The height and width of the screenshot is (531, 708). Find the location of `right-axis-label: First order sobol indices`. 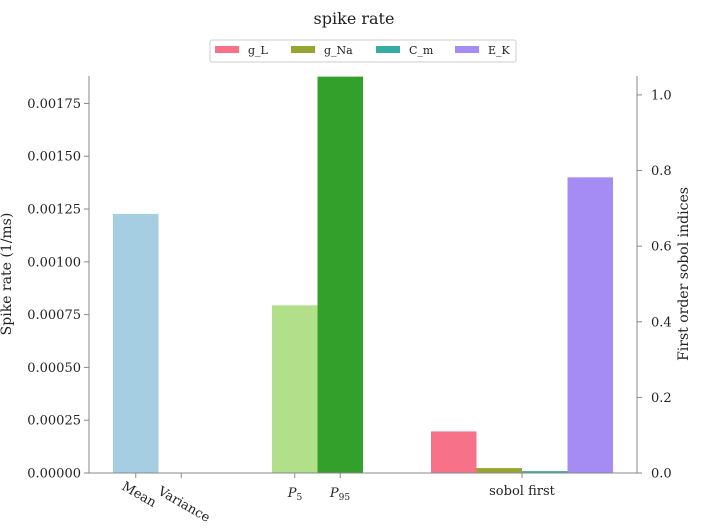

right-axis-label: First order sobol indices is located at coordinates (684, 274).